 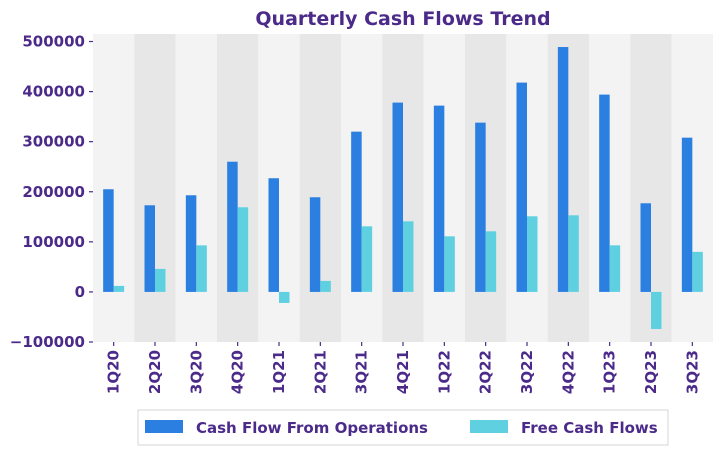 What do you see at coordinates (273, 235) in the screenshot?
I see `bar-cfo-1Q21` at bounding box center [273, 235].